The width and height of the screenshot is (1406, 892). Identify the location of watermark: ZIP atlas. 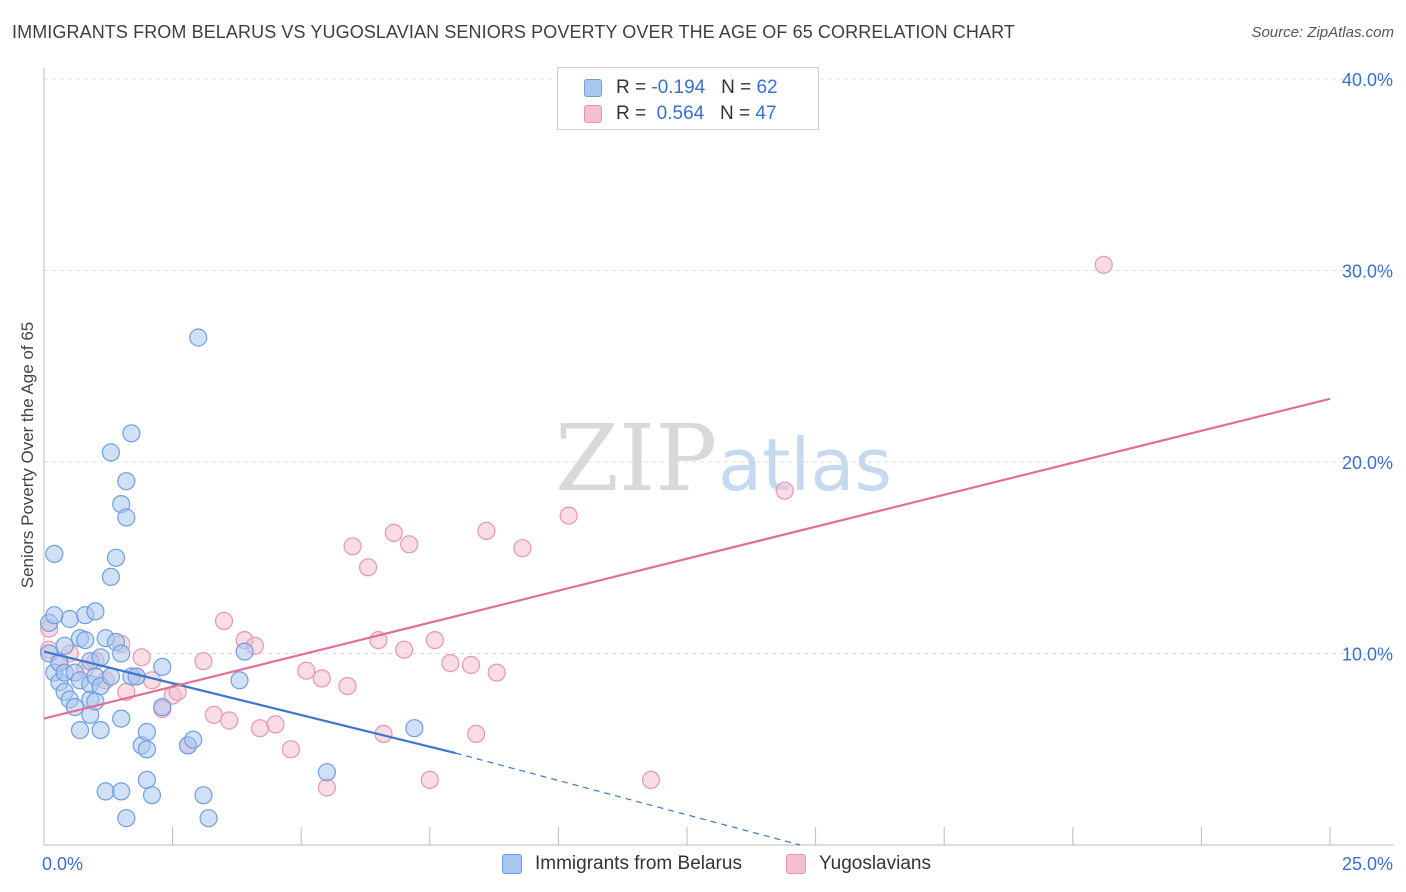
(723, 458).